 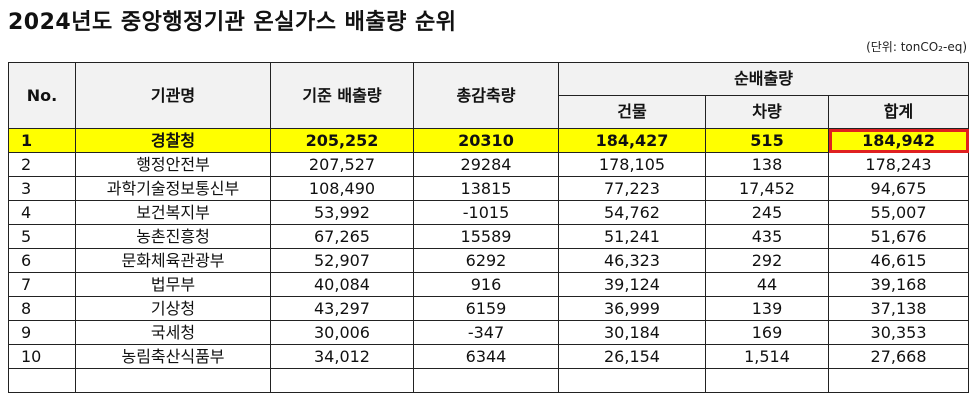 I want to click on table-cell: 54,762, so click(x=632, y=212).